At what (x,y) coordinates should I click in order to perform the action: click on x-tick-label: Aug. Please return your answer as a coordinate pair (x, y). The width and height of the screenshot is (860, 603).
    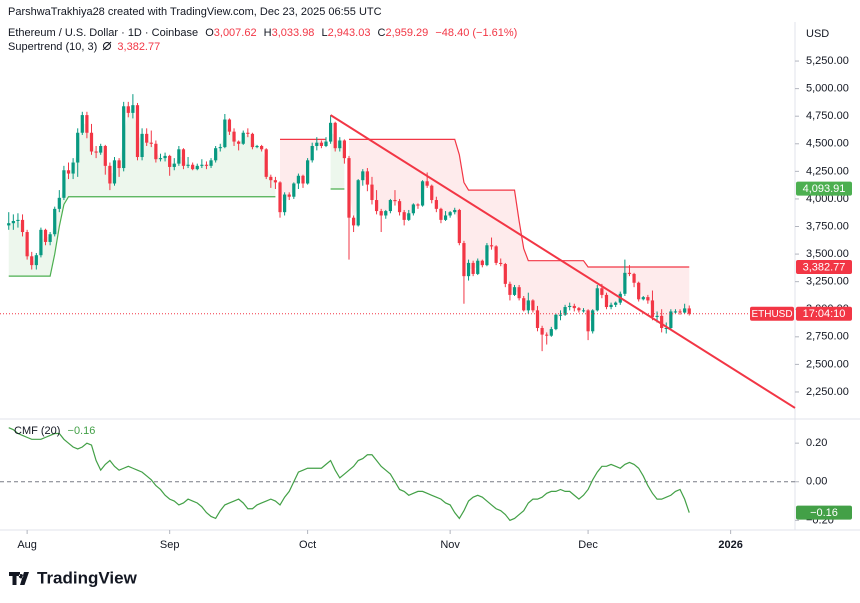
    Looking at the image, I should click on (27, 545).